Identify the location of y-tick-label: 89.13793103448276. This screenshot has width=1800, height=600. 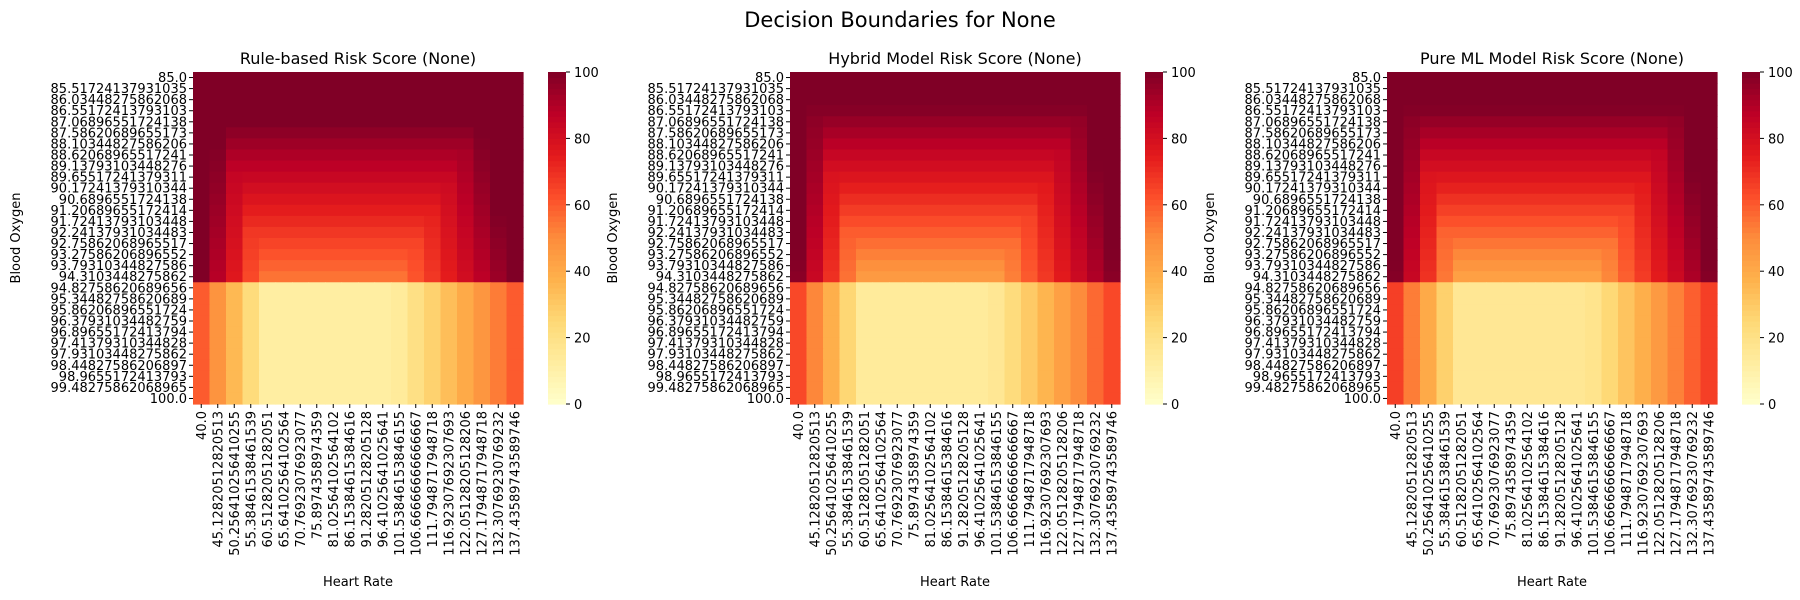
(119, 167).